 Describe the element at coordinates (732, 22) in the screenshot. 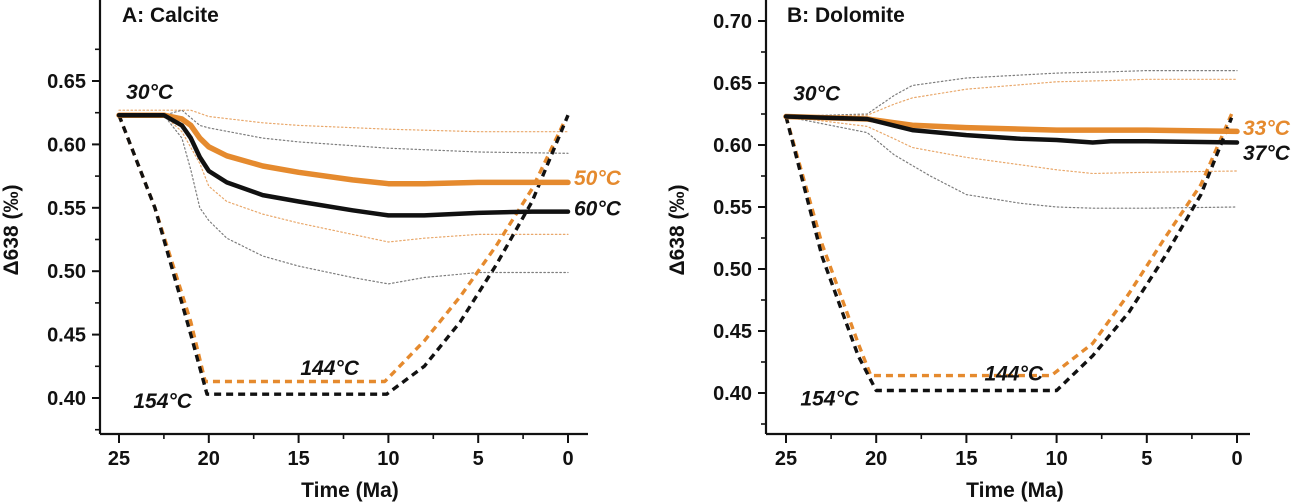

I see `y-tick-label: 0.70` at that location.